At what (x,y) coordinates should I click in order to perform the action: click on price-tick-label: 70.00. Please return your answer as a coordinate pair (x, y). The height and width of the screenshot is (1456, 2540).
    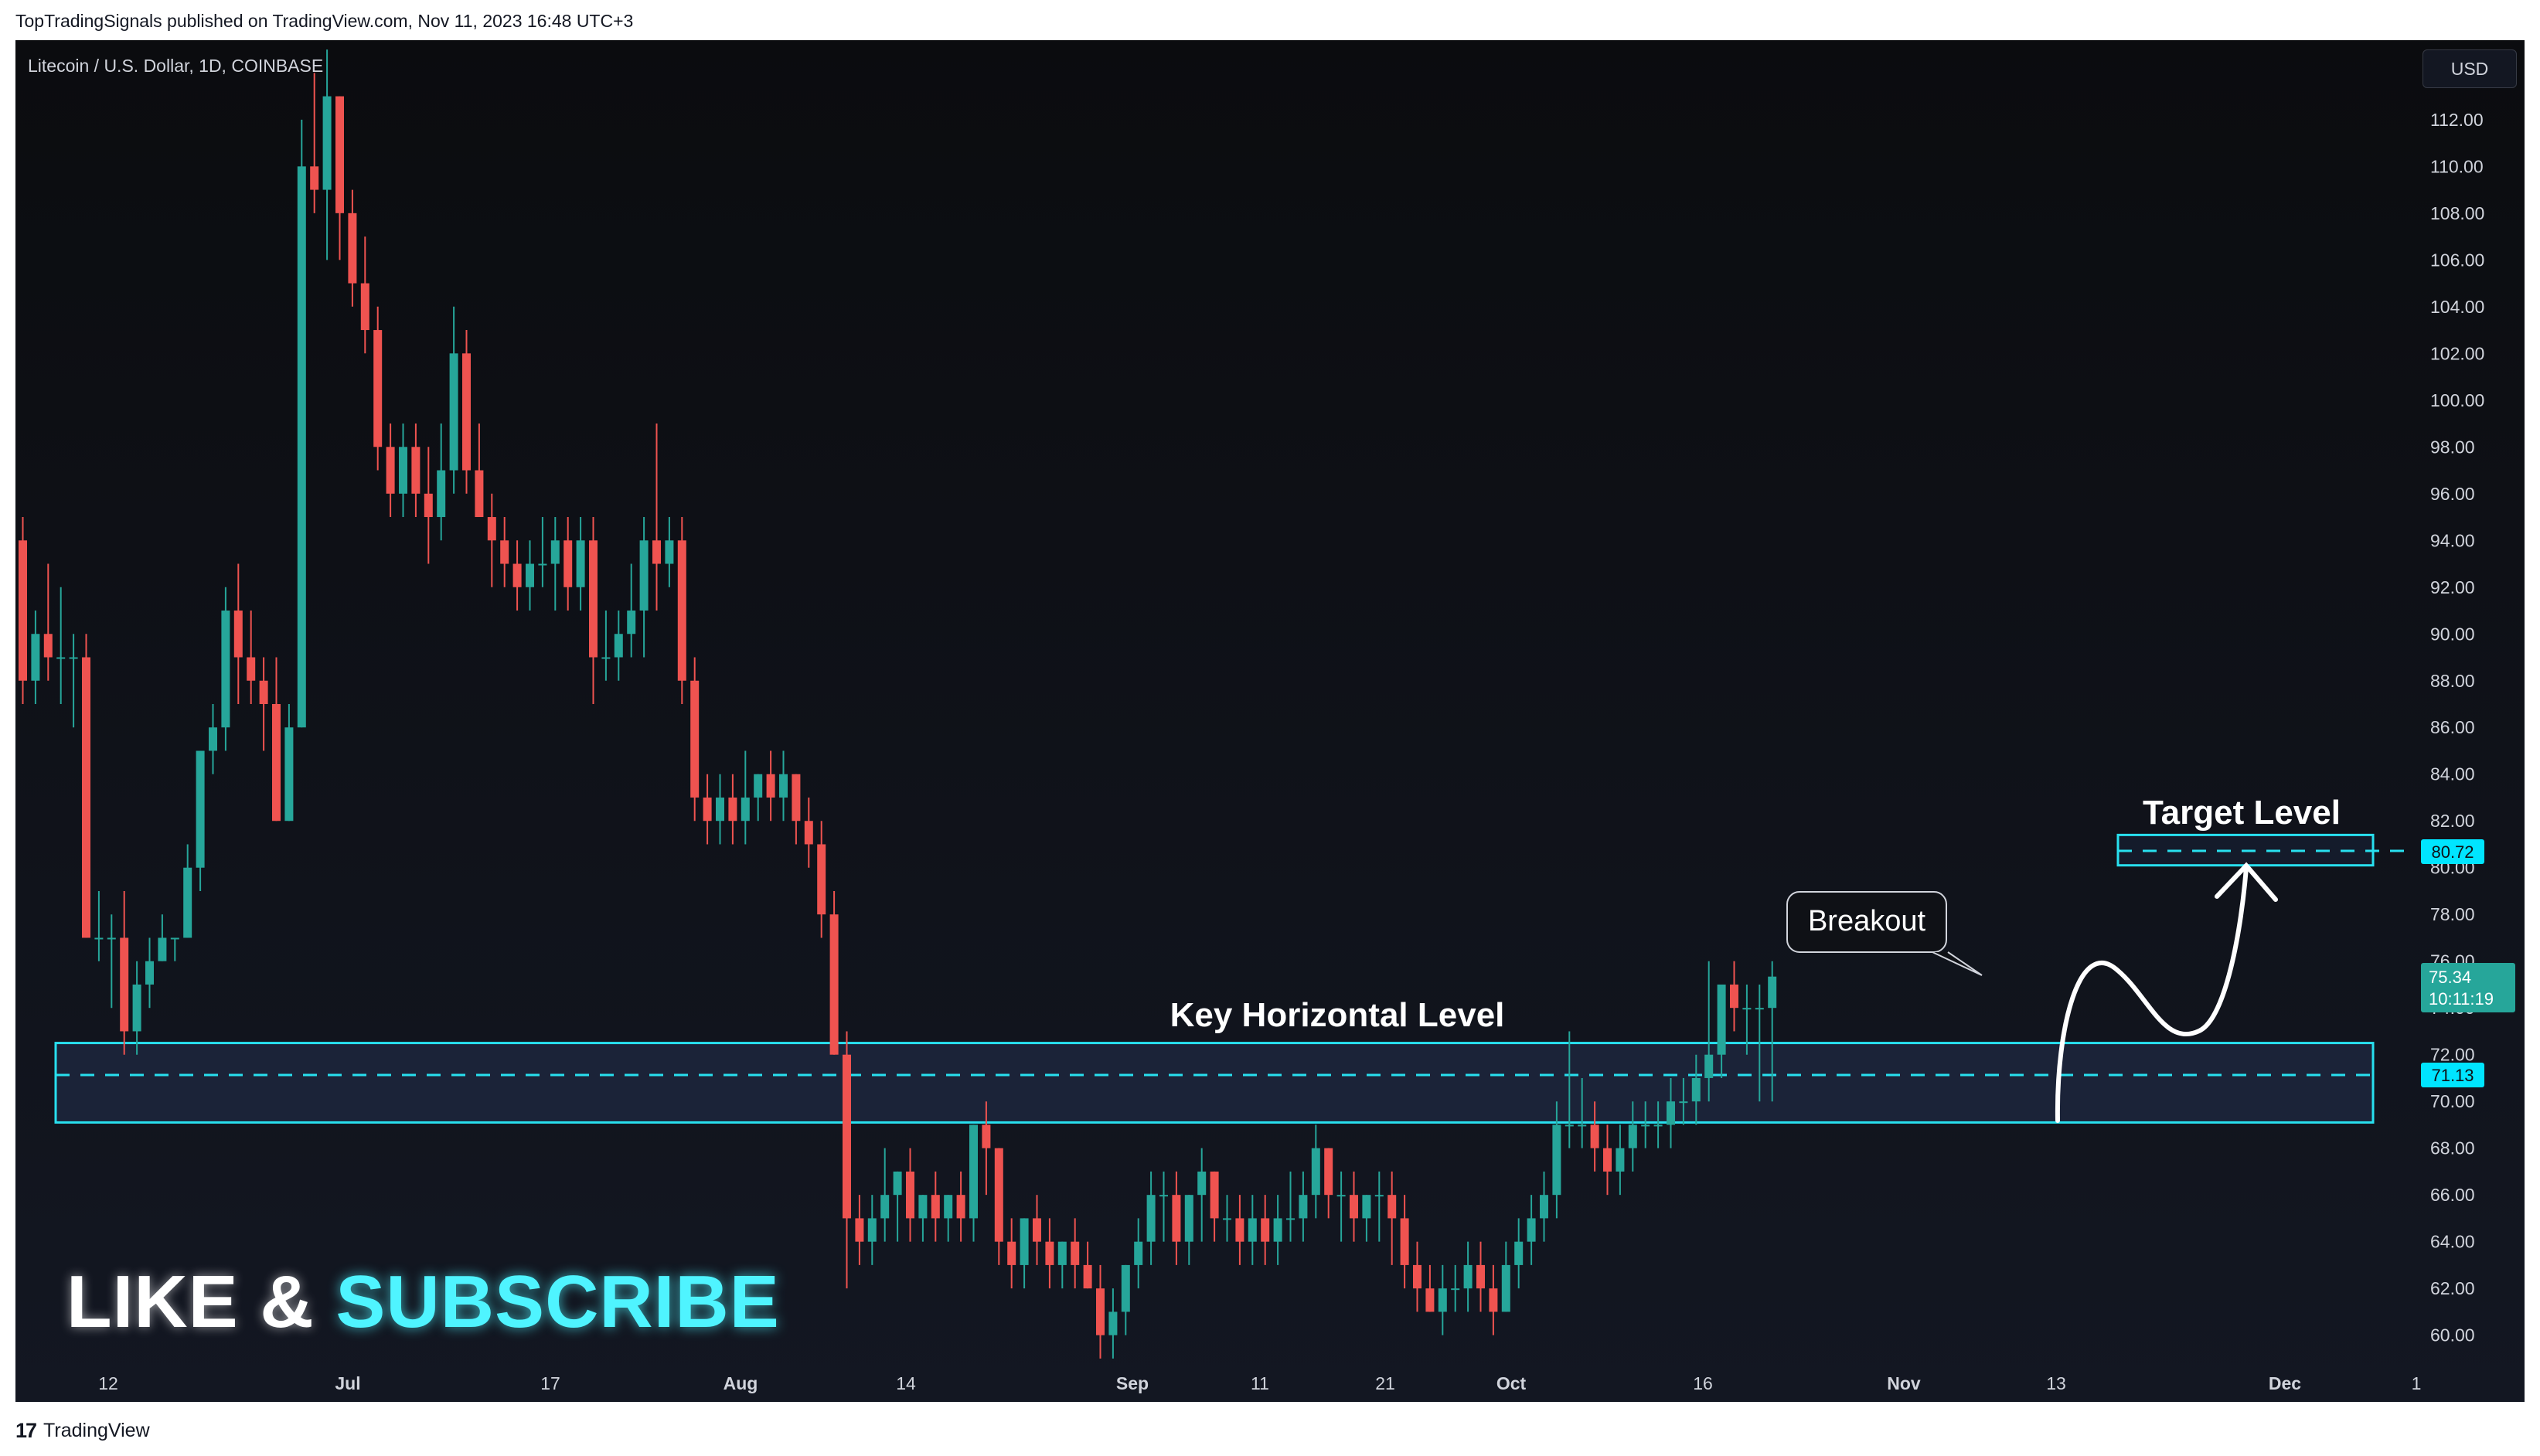
    Looking at the image, I should click on (2453, 1101).